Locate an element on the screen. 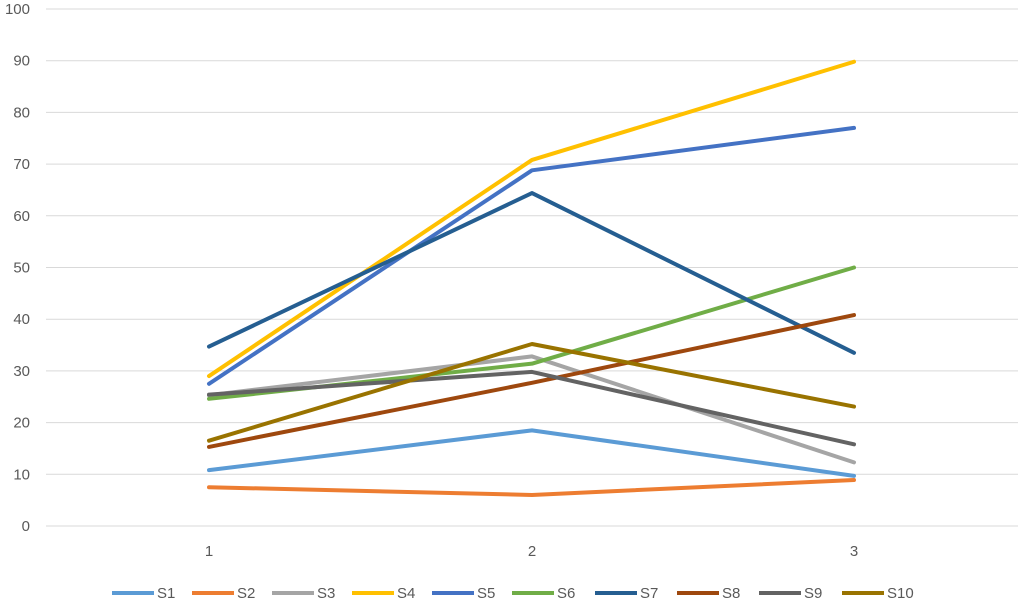  legend-label-s4: S4 is located at coordinates (406, 593).